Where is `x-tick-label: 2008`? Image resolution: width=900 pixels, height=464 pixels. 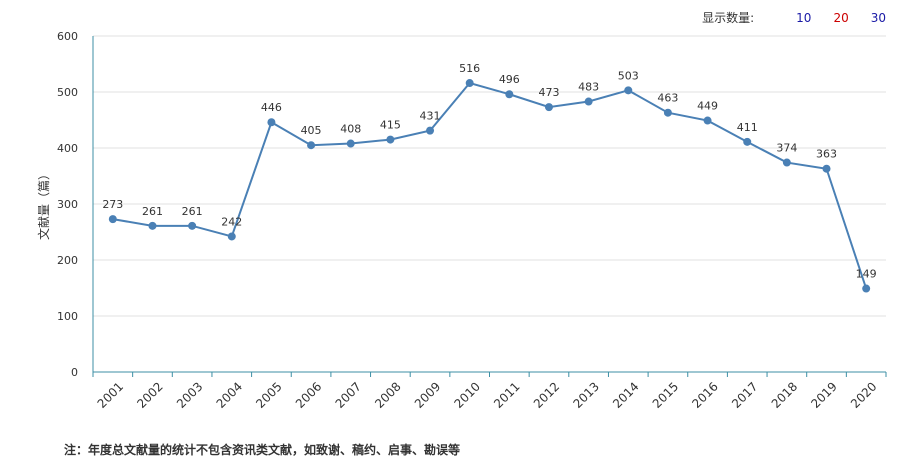
x-tick-label: 2008 is located at coordinates (387, 394).